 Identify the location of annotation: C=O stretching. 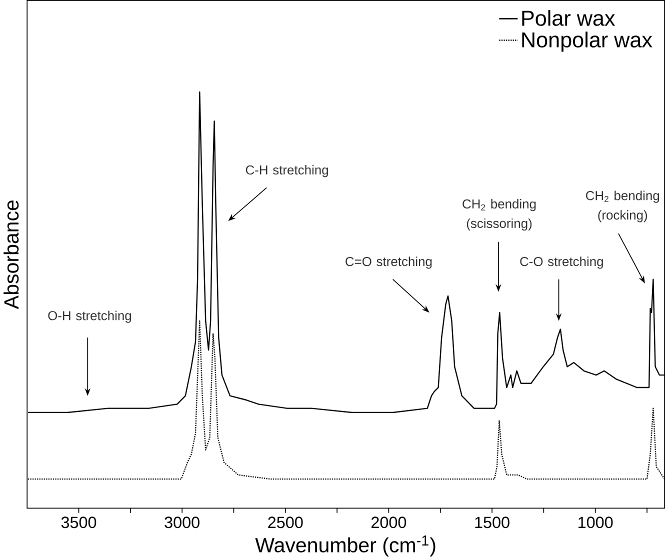
(389, 262).